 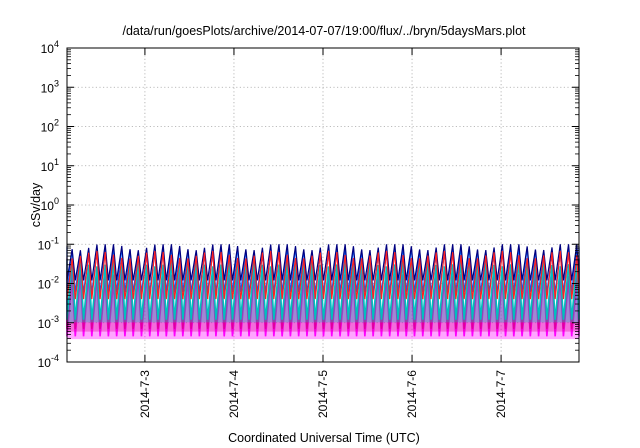 I want to click on y-tick-exponent: 4, so click(x=56, y=44).